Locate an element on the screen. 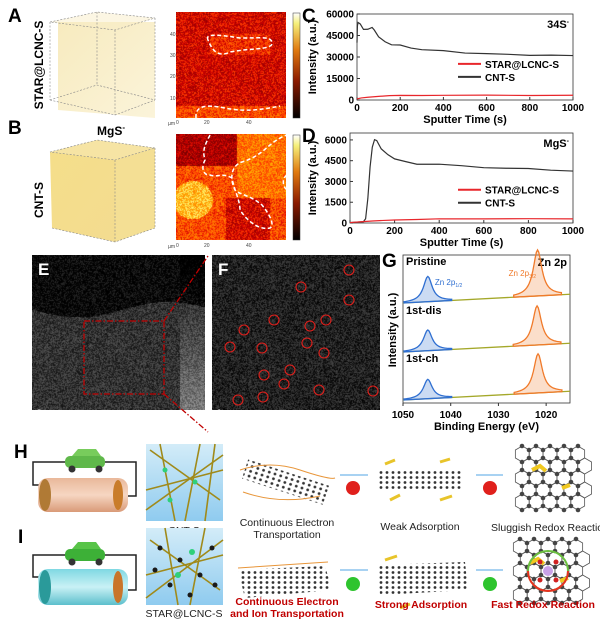  nanotube-illustration-h is located at coordinates (287, 482).